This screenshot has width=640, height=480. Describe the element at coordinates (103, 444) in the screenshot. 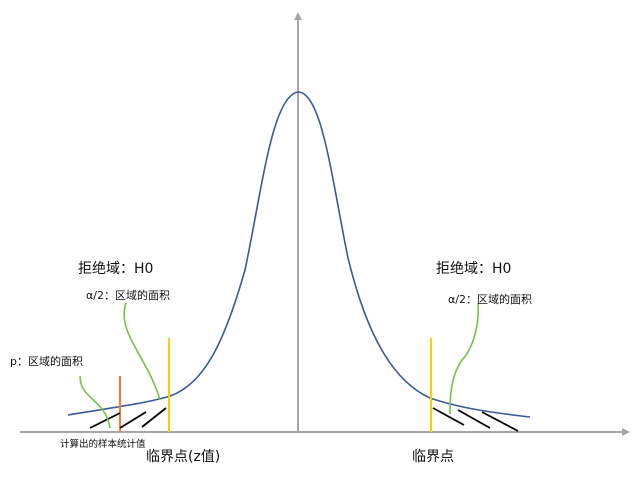

I see `sample-statistic-label: 计算出的样本统计值` at that location.